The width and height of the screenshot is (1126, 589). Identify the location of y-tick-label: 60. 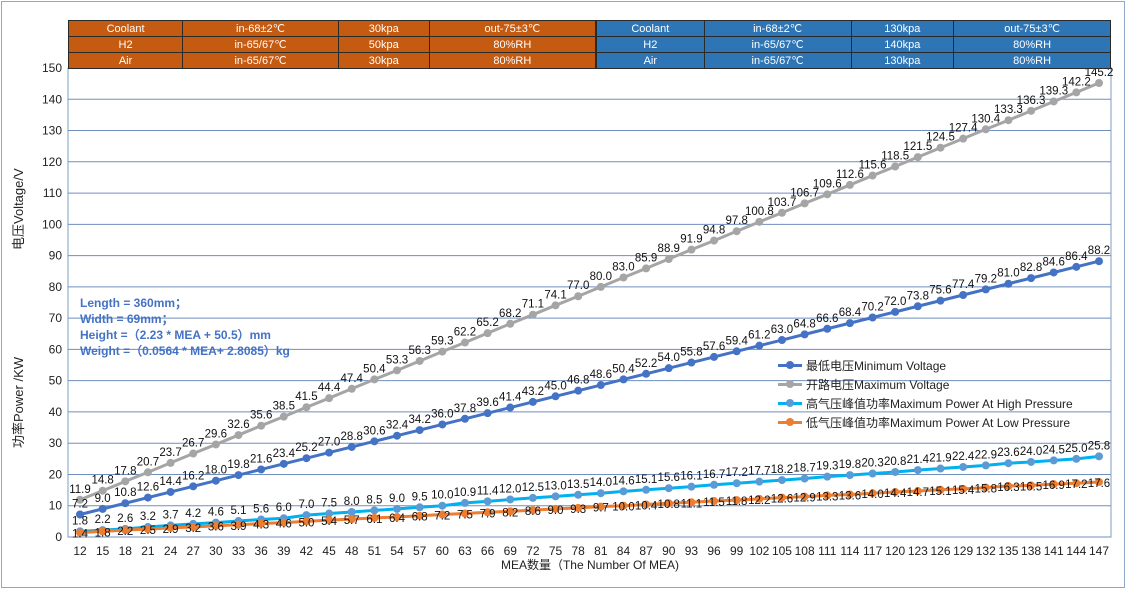
(56, 349).